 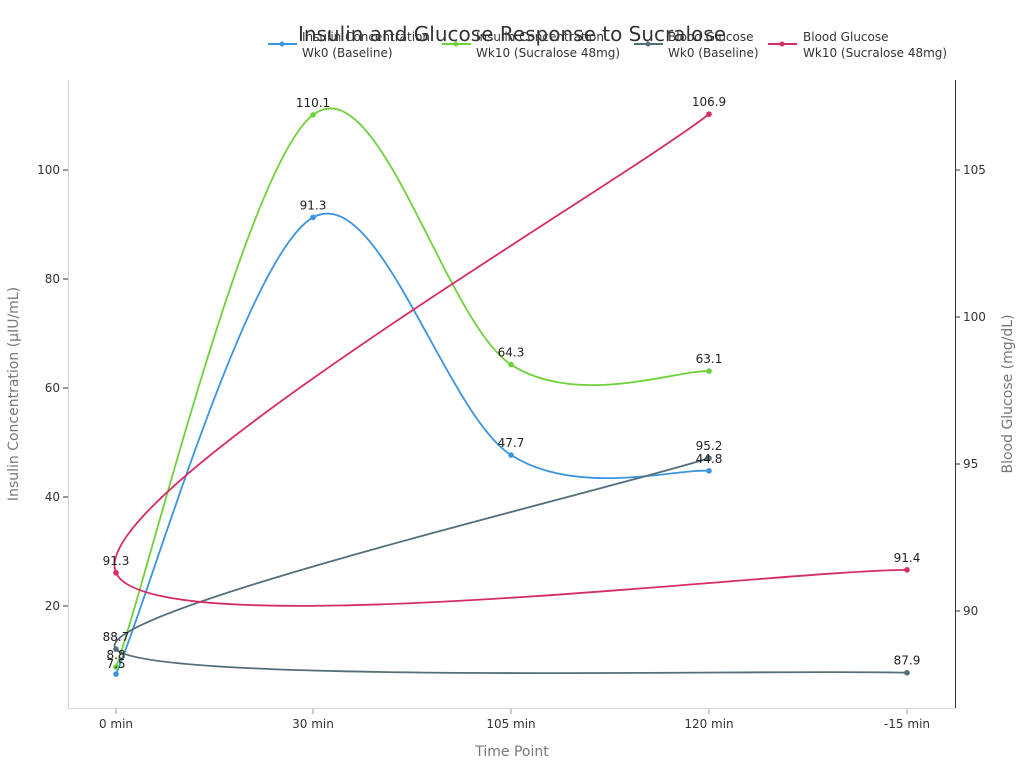 I want to click on left-tick-label: 40, so click(x=52, y=497).